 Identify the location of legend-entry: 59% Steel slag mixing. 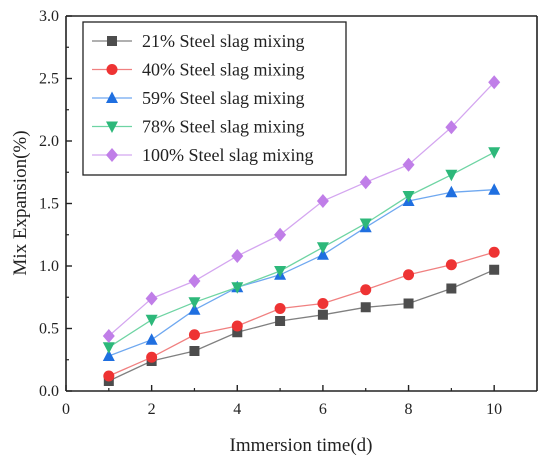
(198, 98).